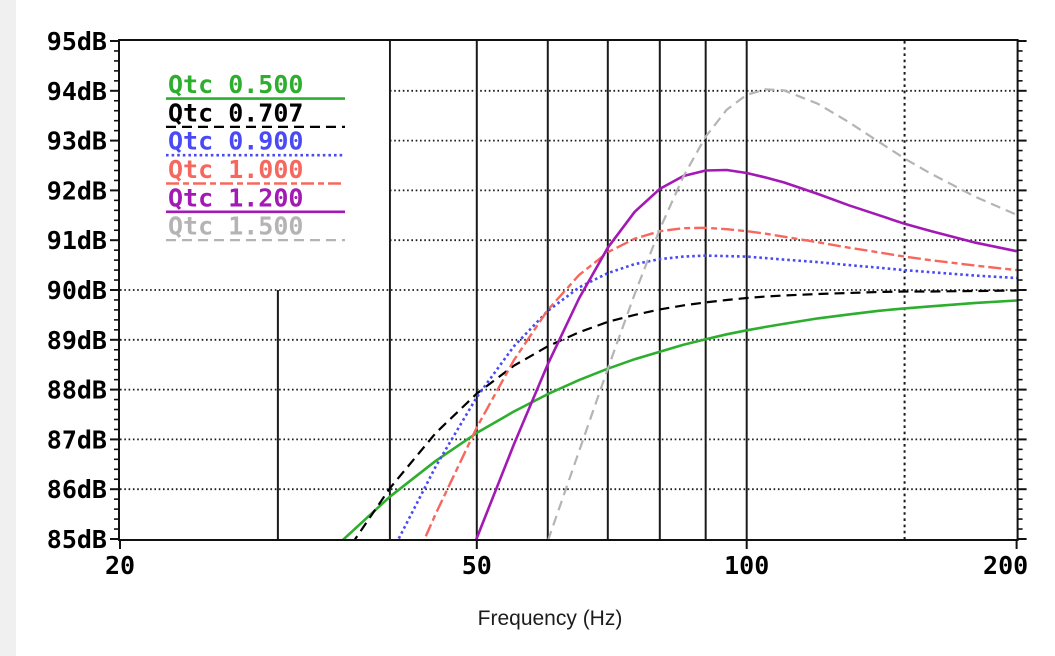 This screenshot has width=1055, height=656. What do you see at coordinates (235, 84) in the screenshot?
I see `legend-label-0: Qtc 0.500` at bounding box center [235, 84].